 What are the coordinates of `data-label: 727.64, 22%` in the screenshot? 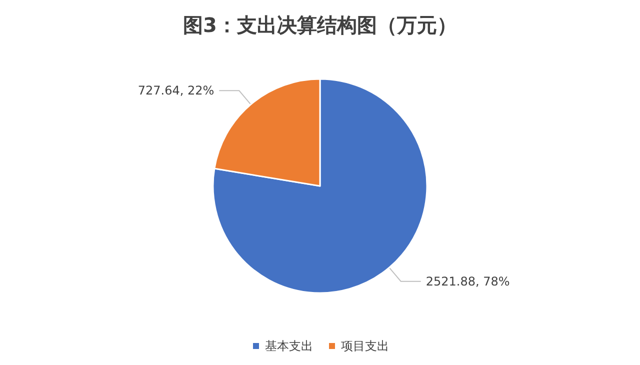 It's located at (176, 91).